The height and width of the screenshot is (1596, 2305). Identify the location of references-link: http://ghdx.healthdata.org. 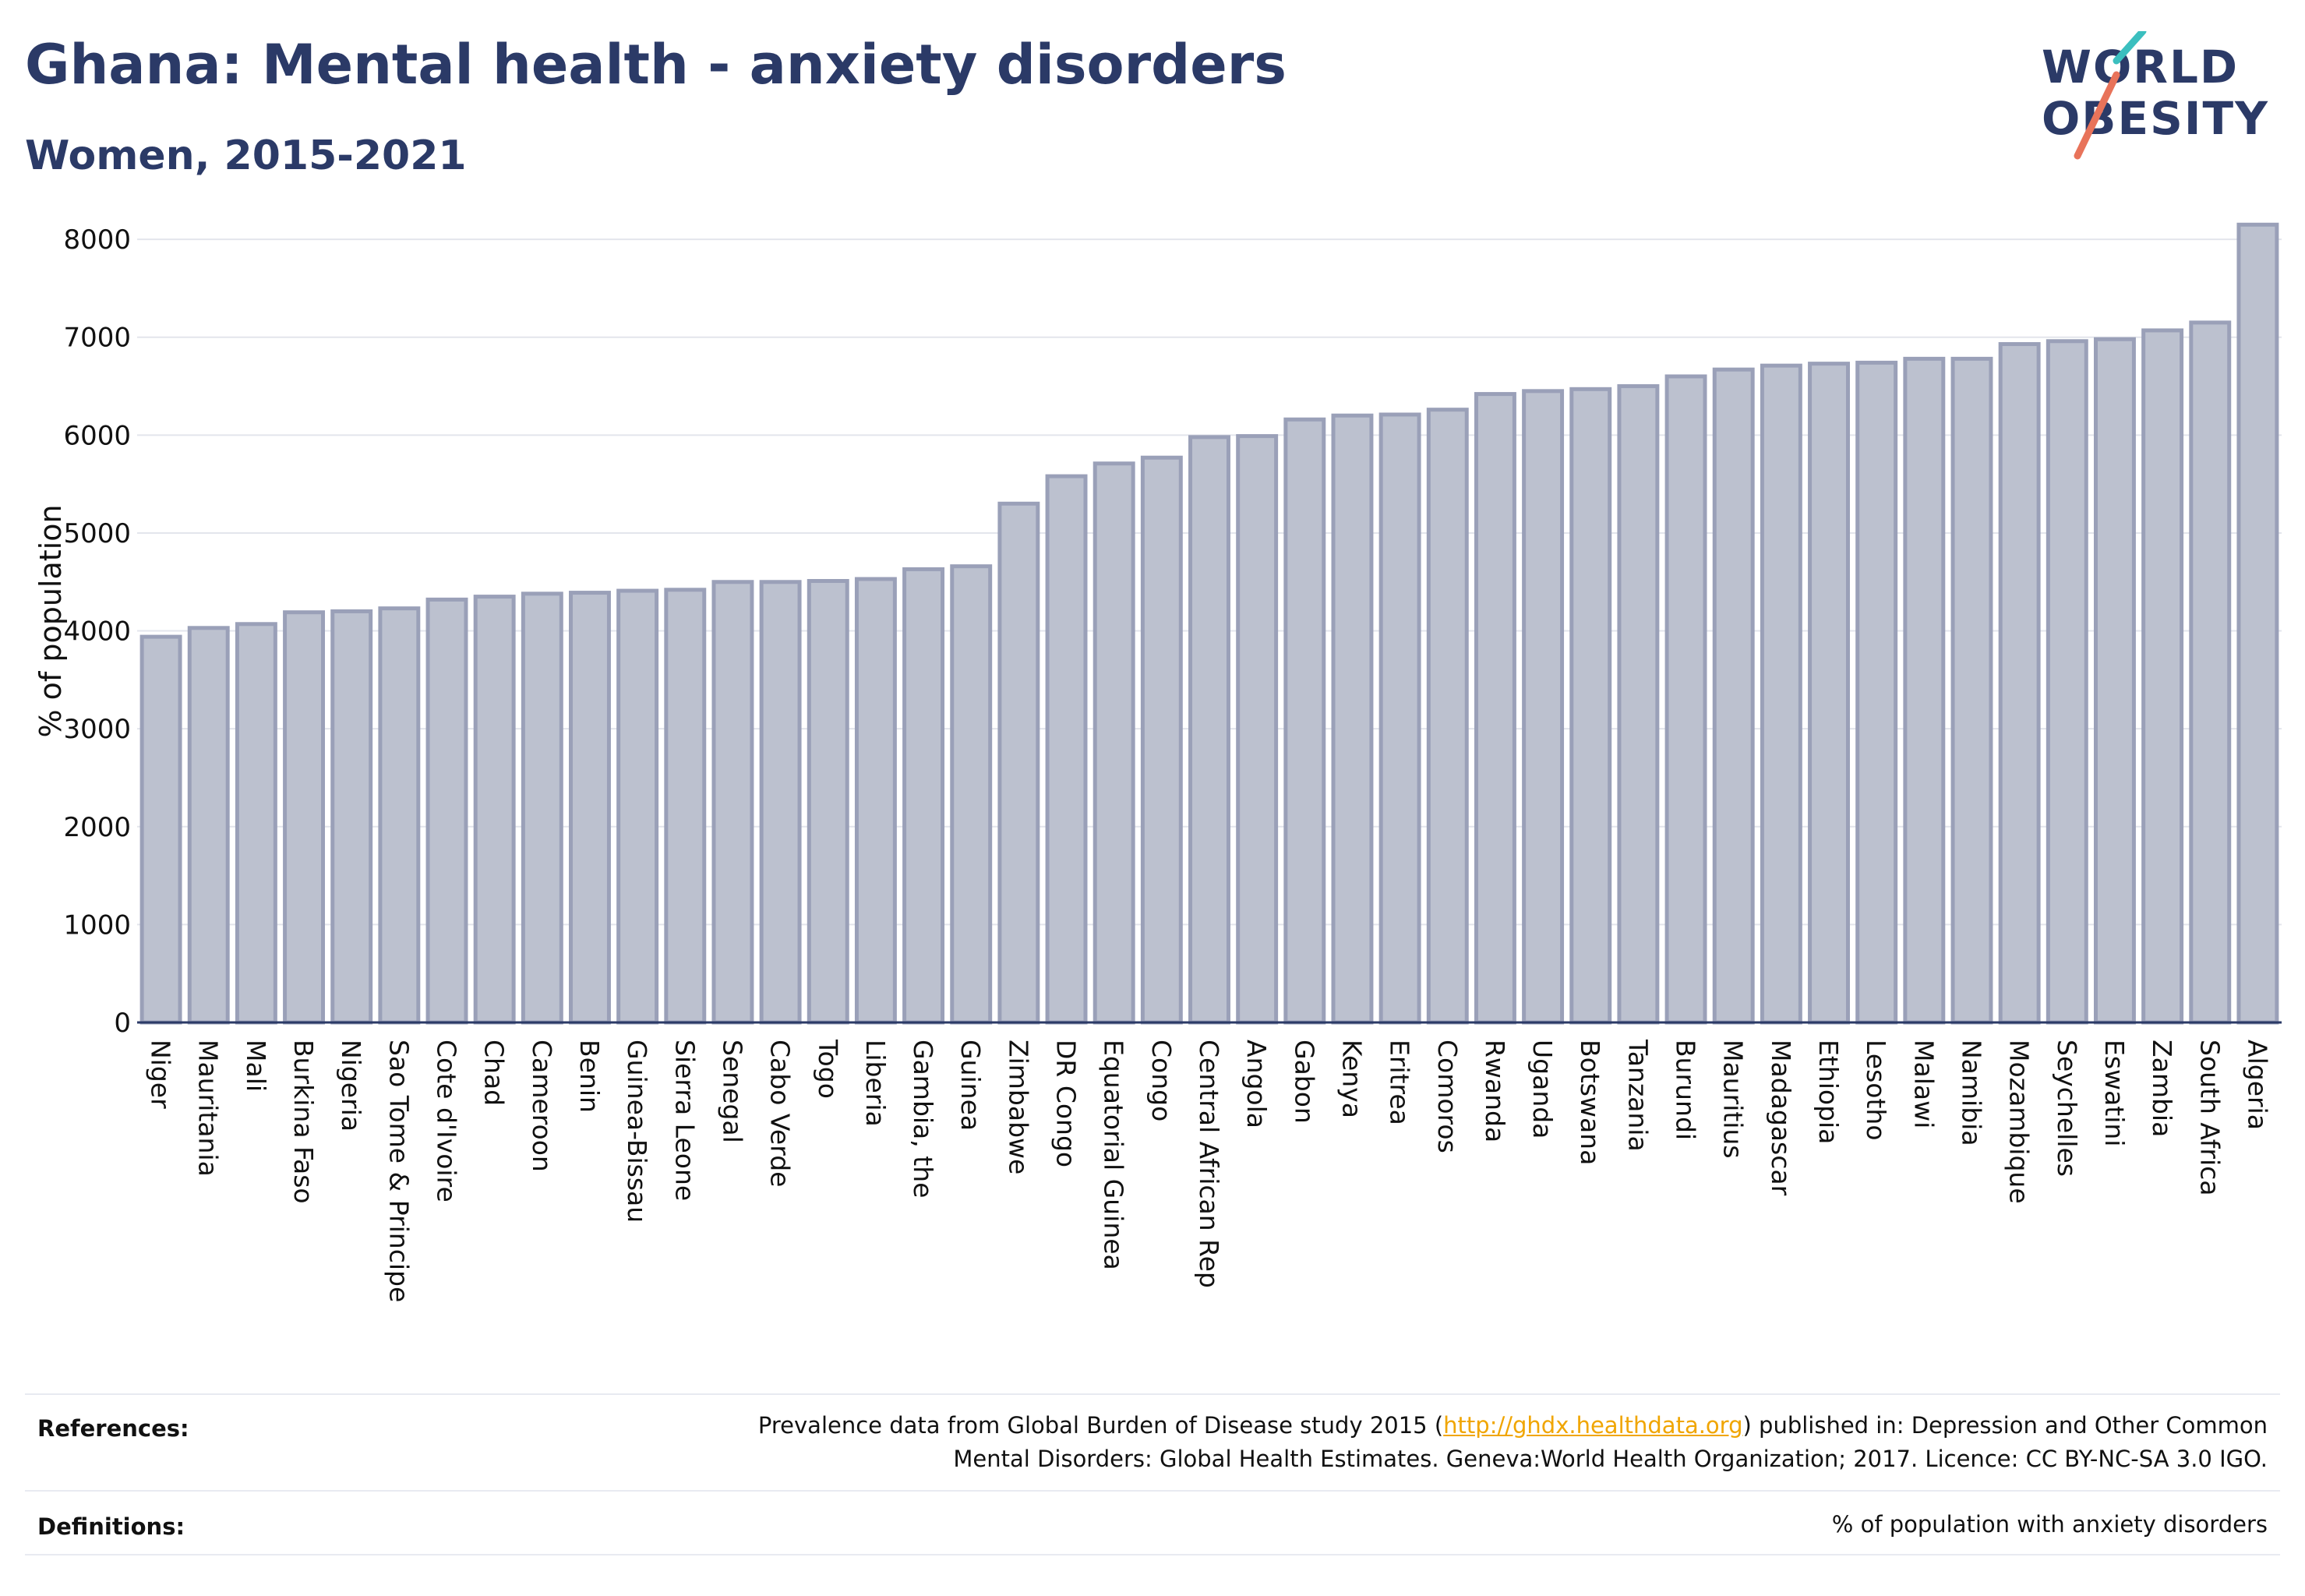
(1593, 1425).